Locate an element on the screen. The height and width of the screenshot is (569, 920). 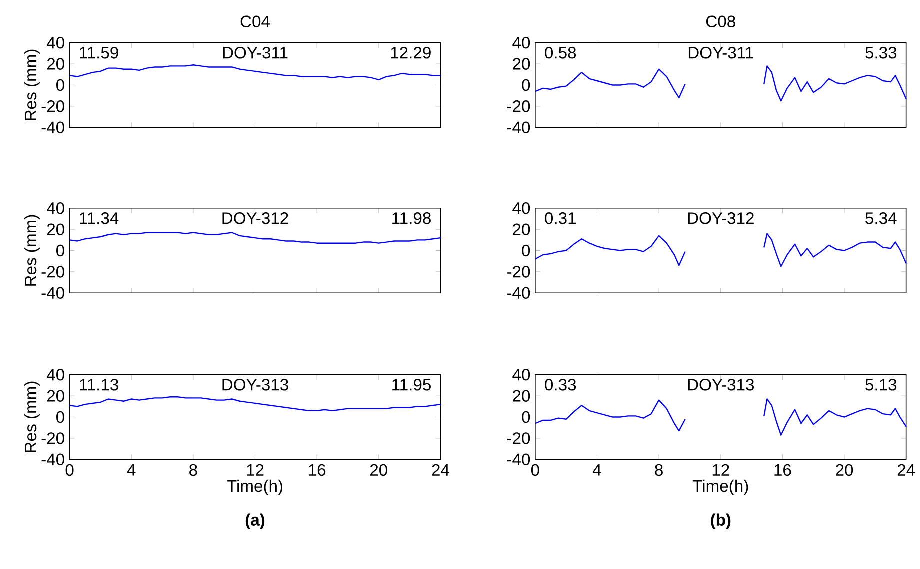
text: (a) is located at coordinates (255, 522).